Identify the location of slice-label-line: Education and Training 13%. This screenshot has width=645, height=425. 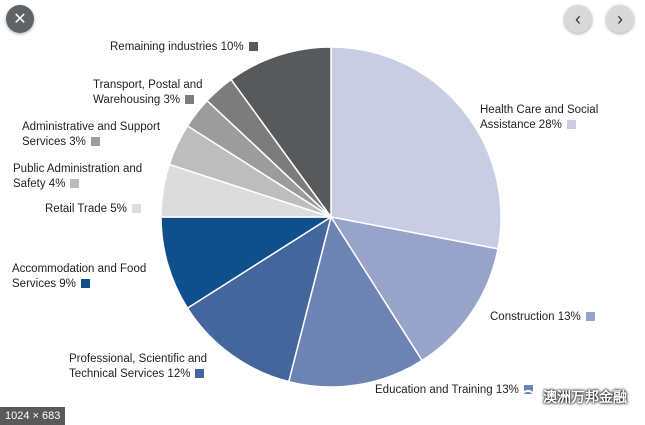
(447, 390).